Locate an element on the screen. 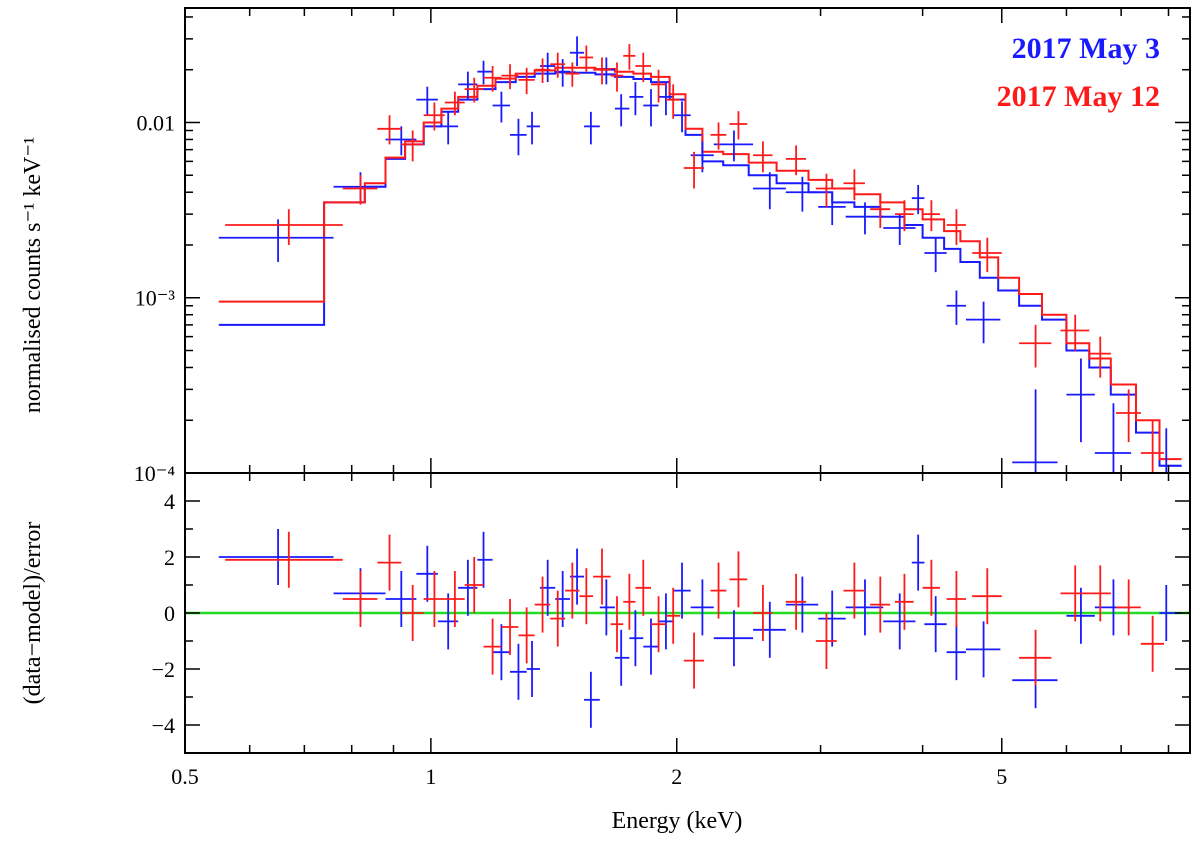  x-tick-label: 1 is located at coordinates (430, 776).